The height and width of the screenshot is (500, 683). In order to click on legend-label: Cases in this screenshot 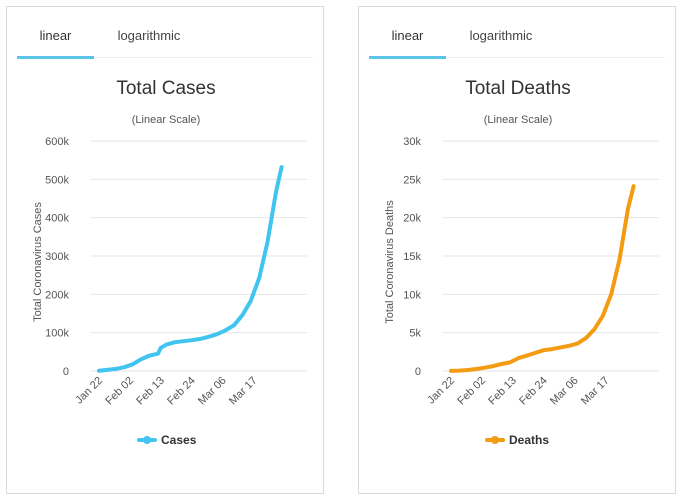, I will do `click(179, 440)`.